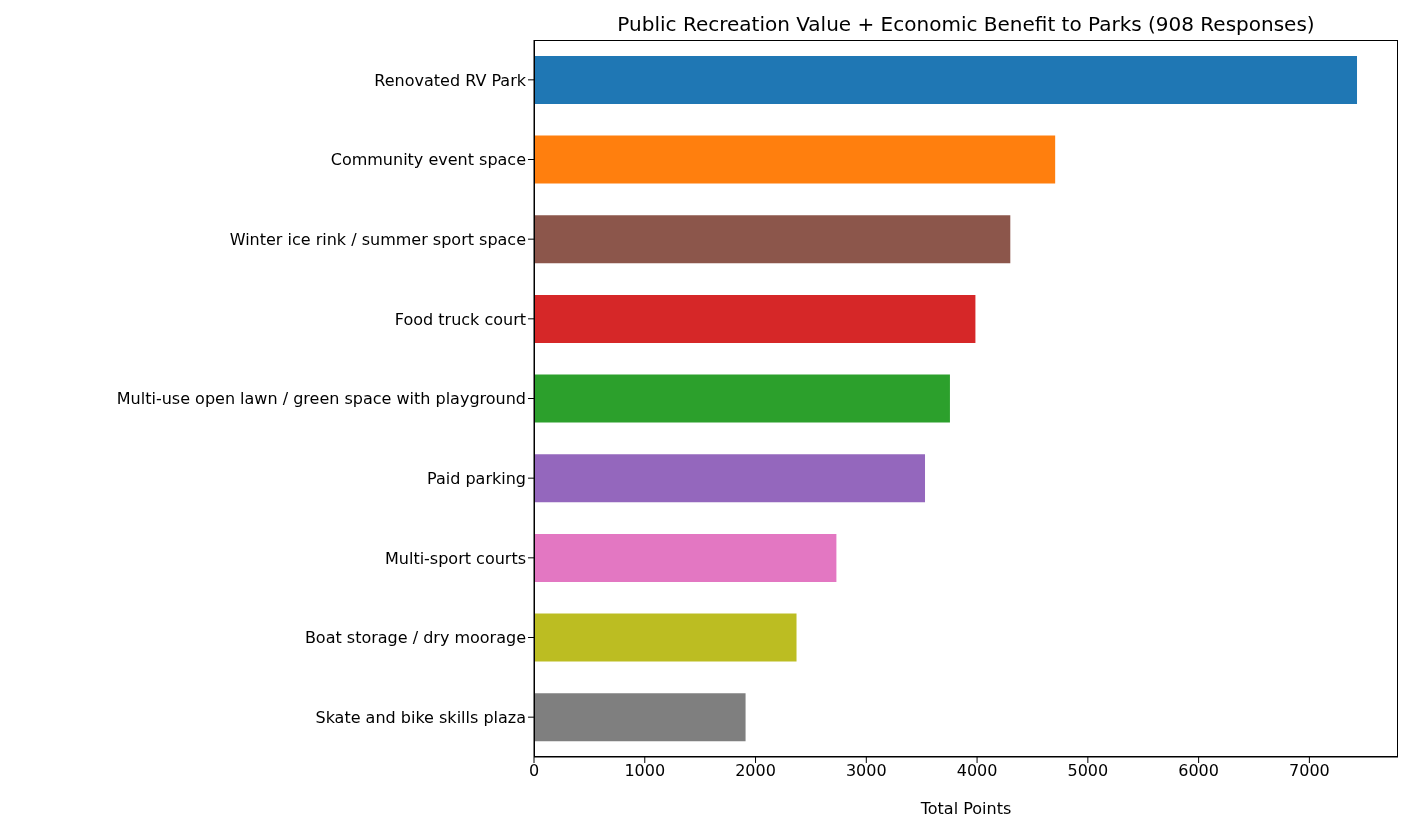 This screenshot has width=1404, height=822. What do you see at coordinates (460, 319) in the screenshot?
I see `y-tick-label: Food truck court` at bounding box center [460, 319].